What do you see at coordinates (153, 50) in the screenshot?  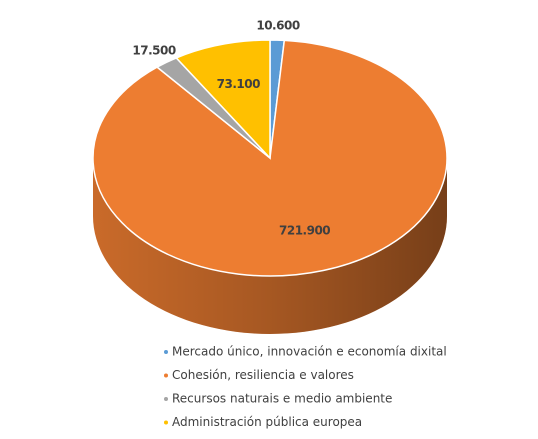 I see `value-label: 17.500` at bounding box center [153, 50].